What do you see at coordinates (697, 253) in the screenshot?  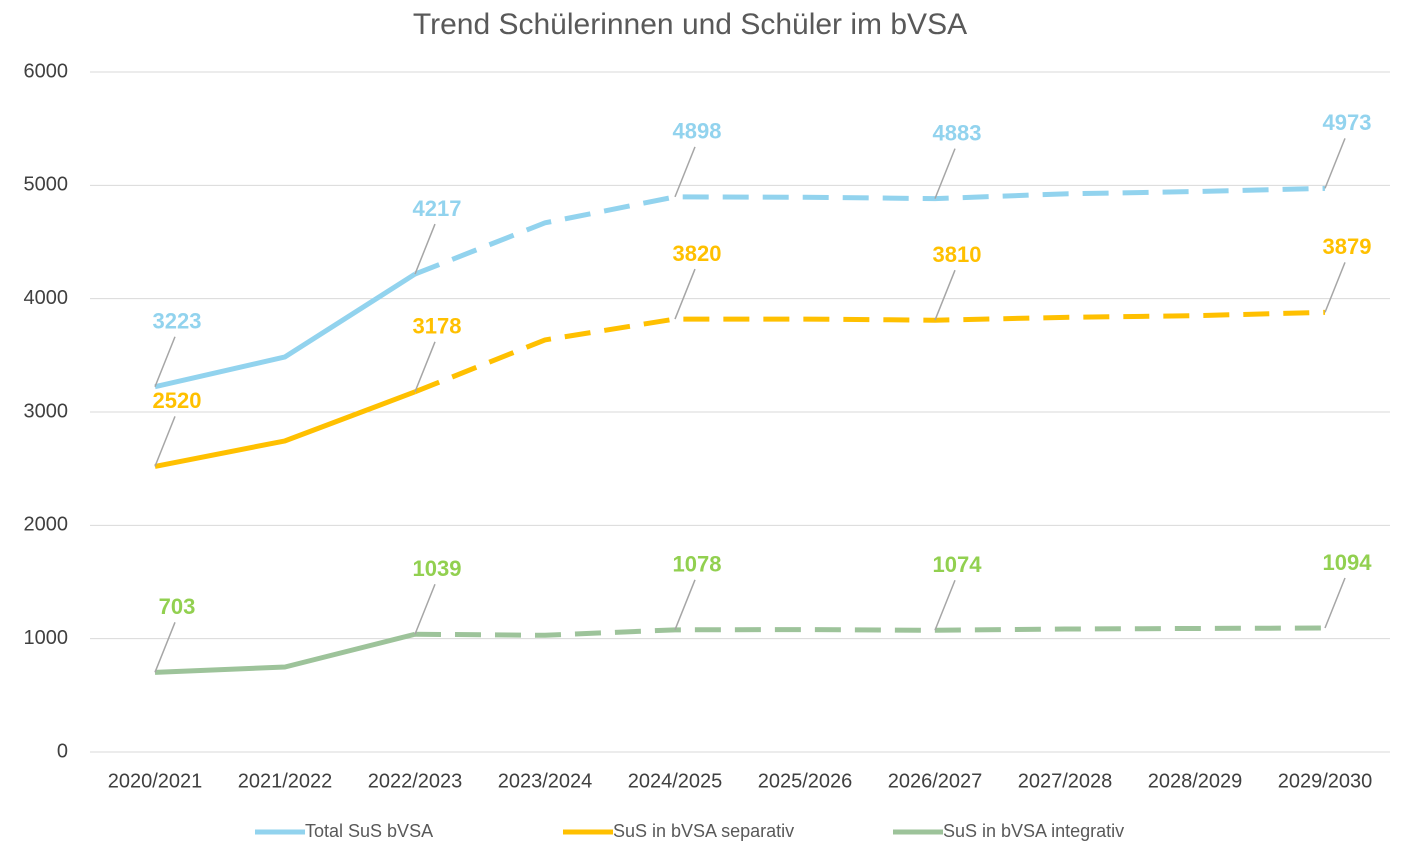 I see `data-label: 3820` at bounding box center [697, 253].